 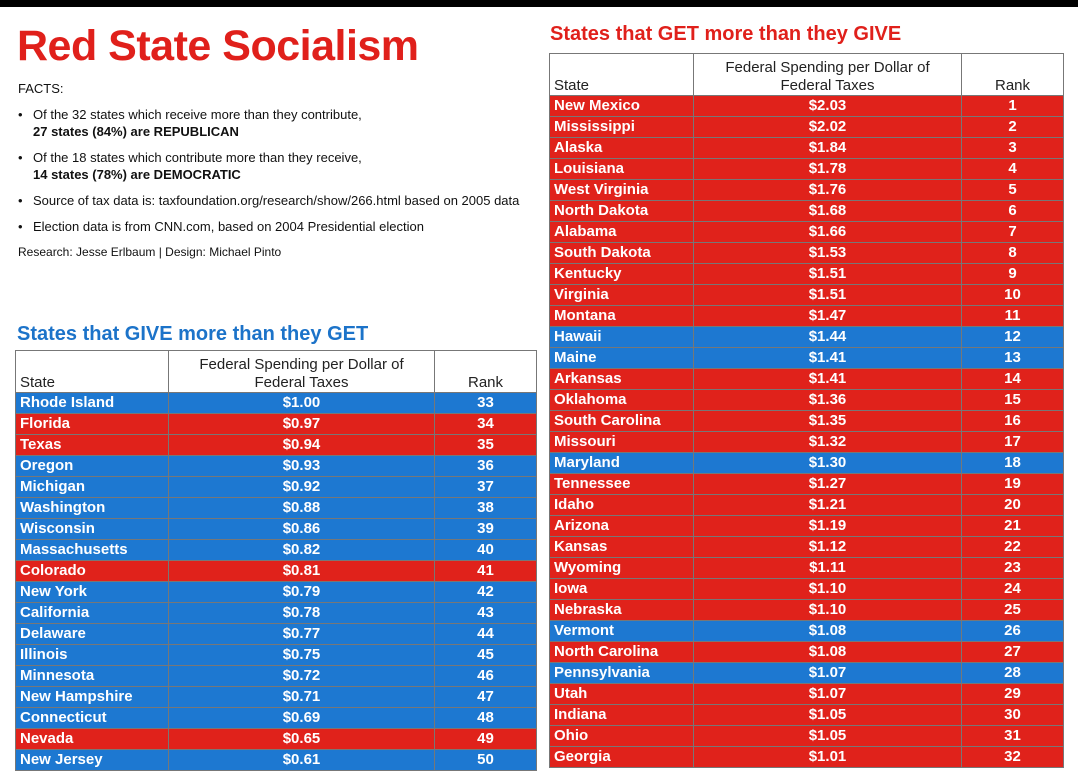 I want to click on table-row: Arkansas $1.41 14, so click(x=806, y=379).